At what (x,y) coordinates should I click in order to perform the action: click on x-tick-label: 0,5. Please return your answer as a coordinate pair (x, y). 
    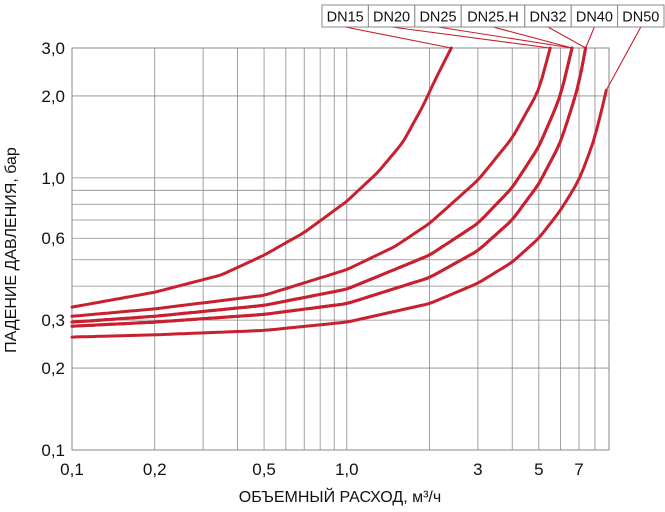
    Looking at the image, I should click on (264, 469).